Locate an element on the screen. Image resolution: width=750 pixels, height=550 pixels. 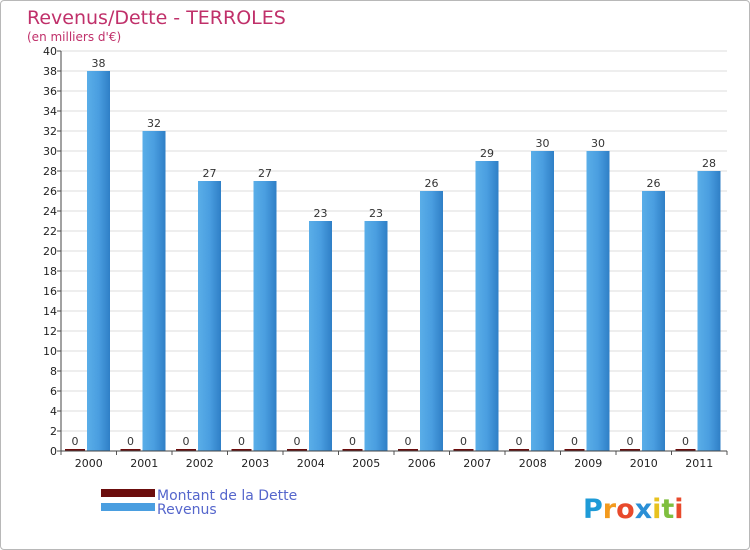
data-label-revenus: 38 is located at coordinates (99, 63).